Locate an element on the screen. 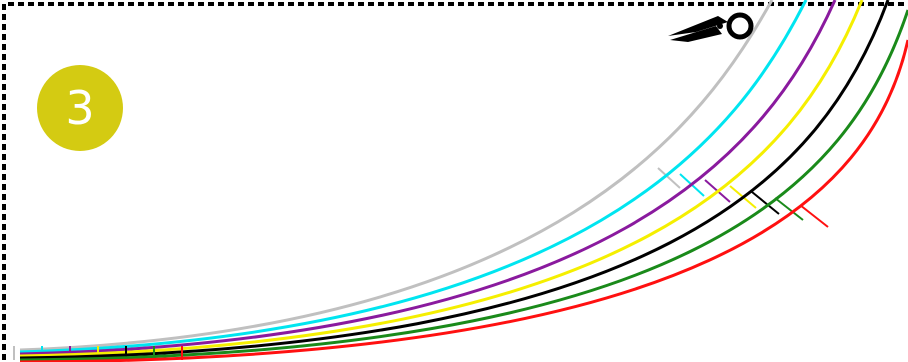 The height and width of the screenshot is (362, 908). scissors-blade-lower is located at coordinates (696, 34).